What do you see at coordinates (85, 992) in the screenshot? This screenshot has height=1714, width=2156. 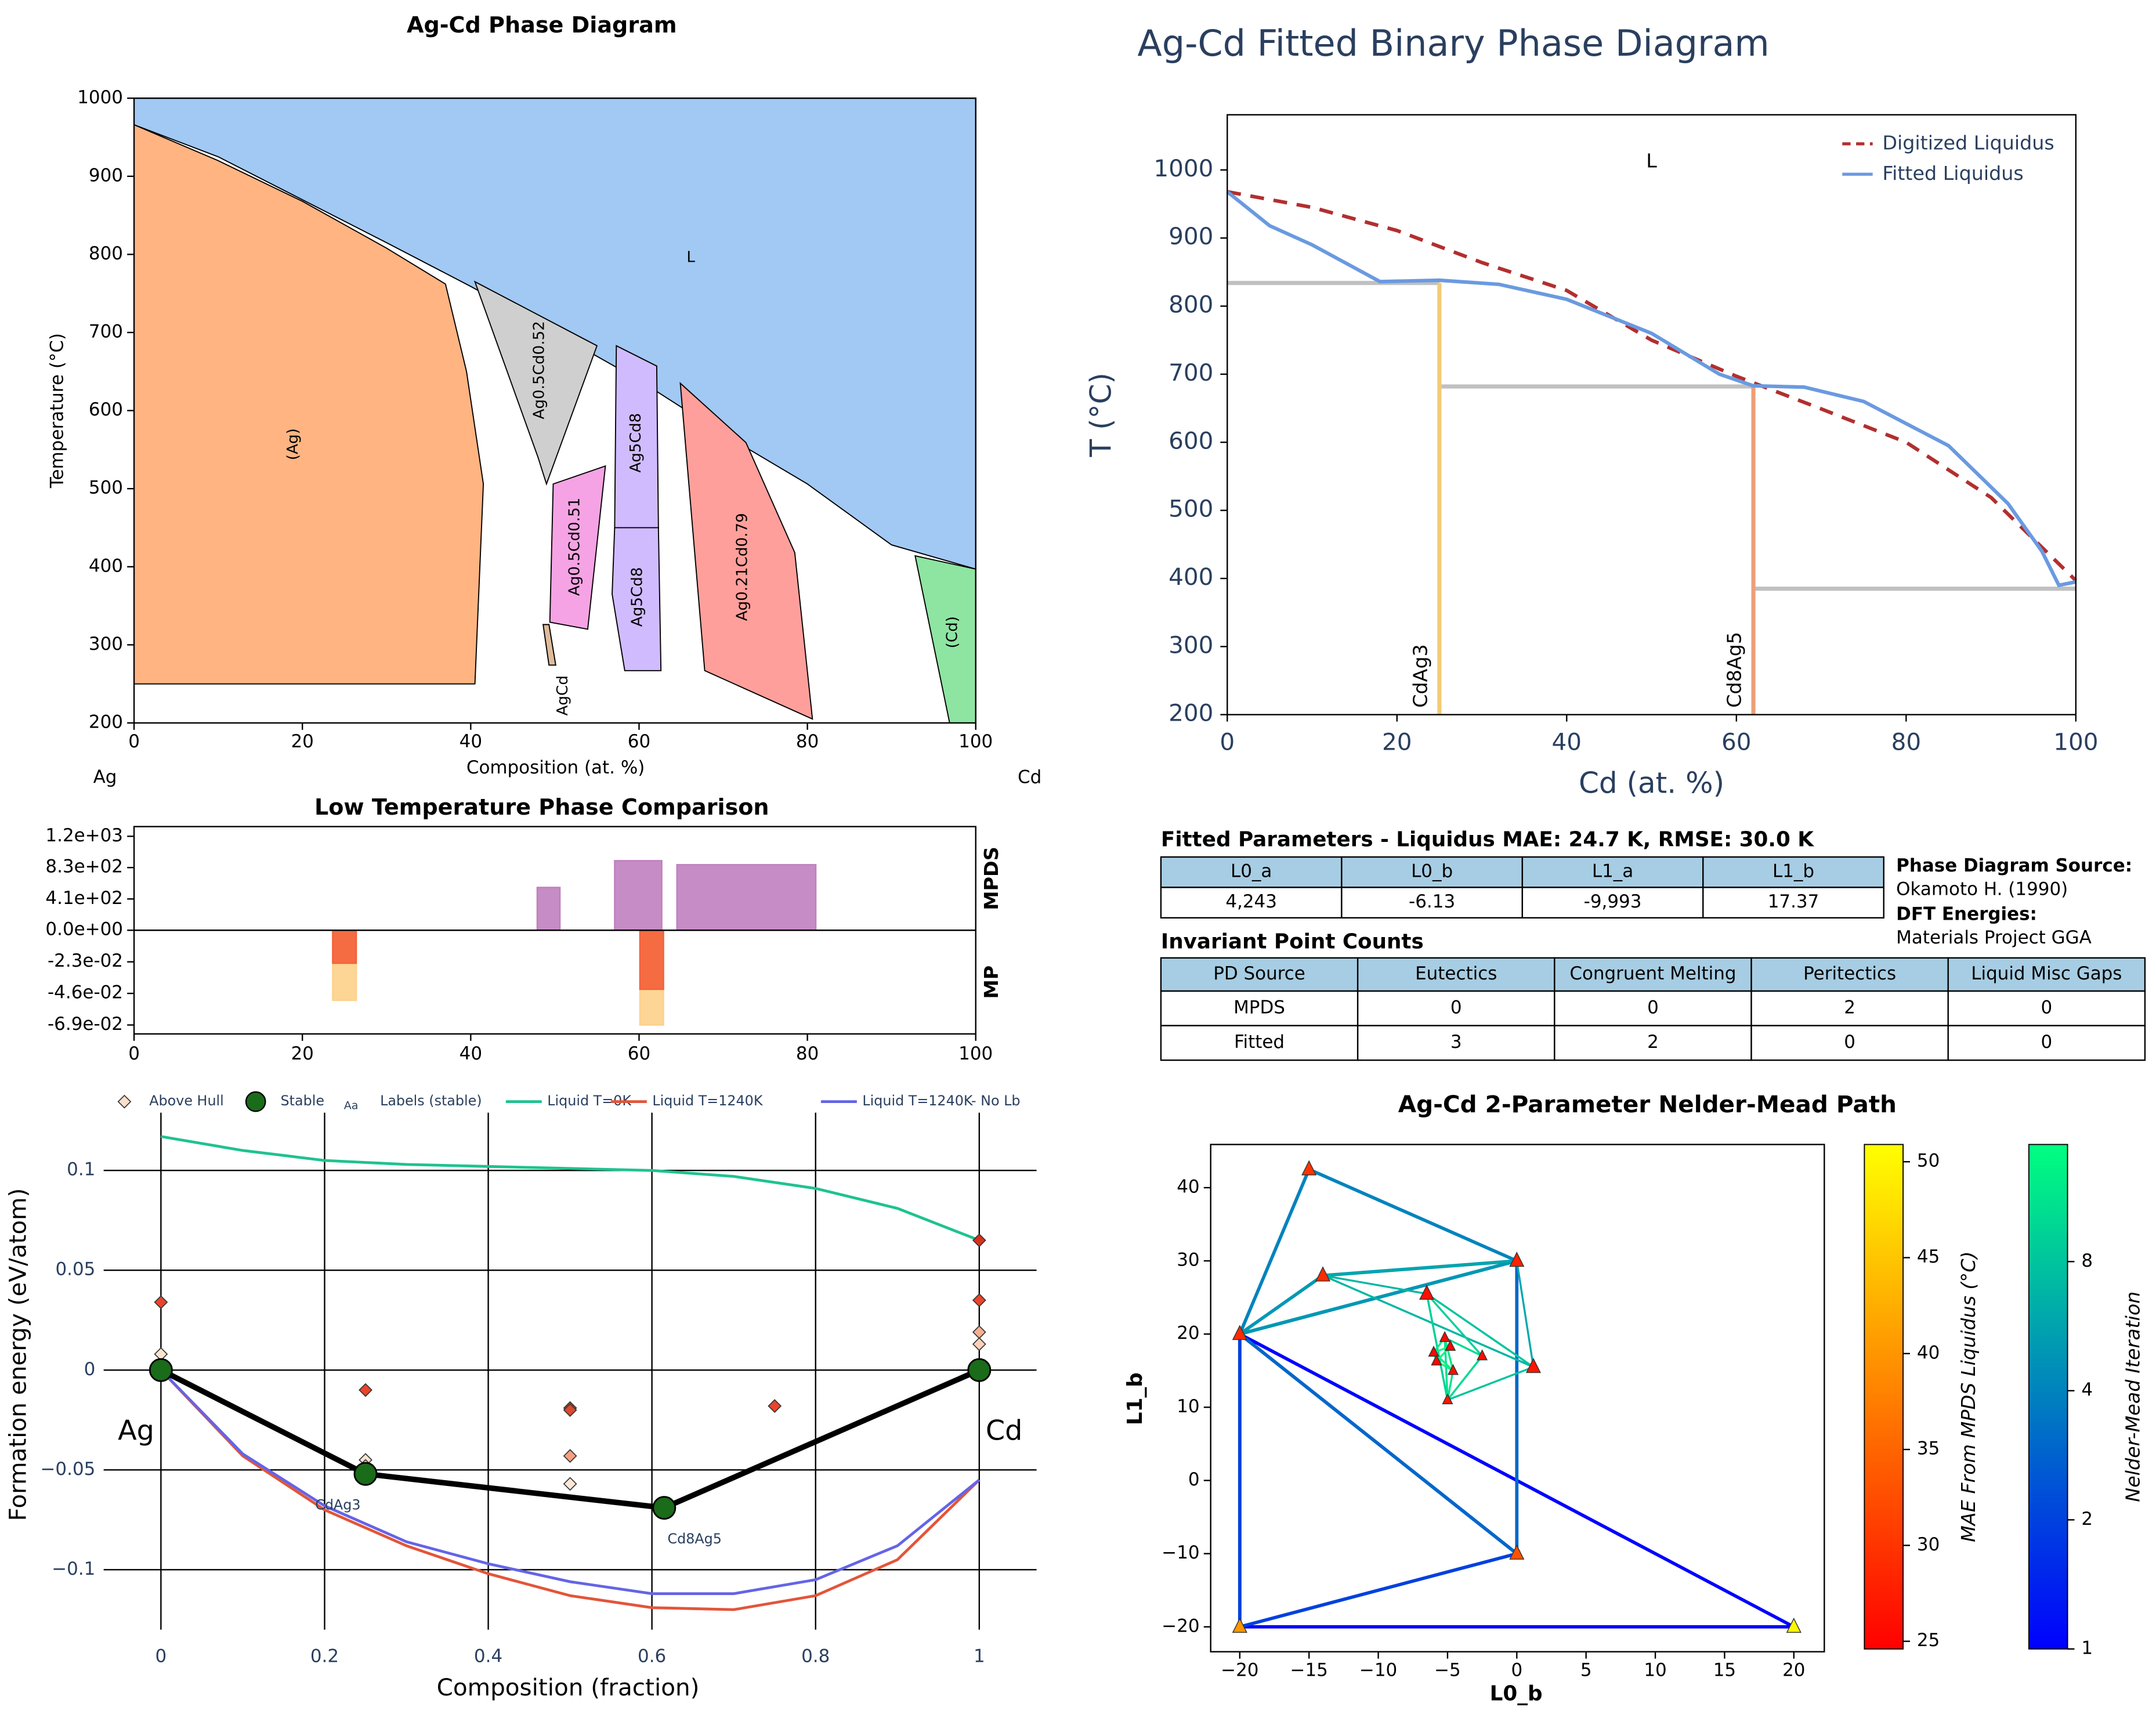 I see `y-tick-label: -4.6e-02` at bounding box center [85, 992].